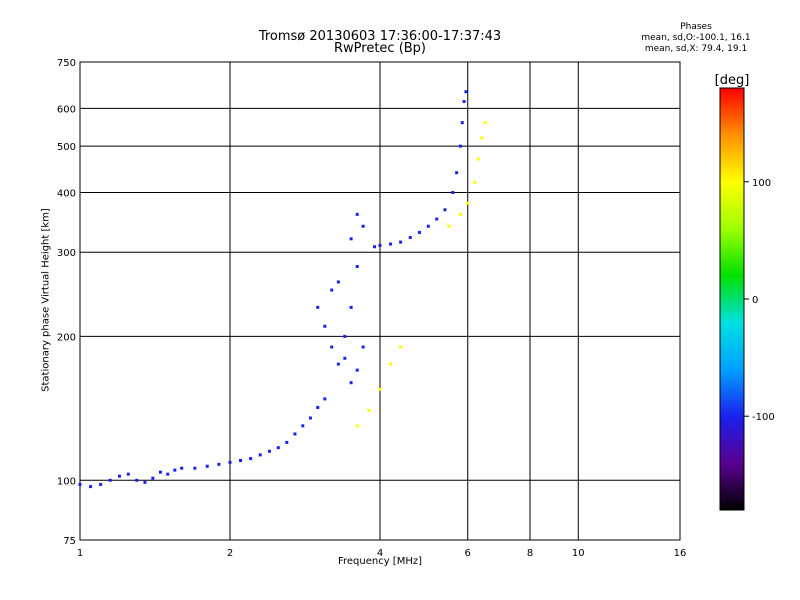 This screenshot has height=600, width=800. What do you see at coordinates (755, 300) in the screenshot?
I see `colorbar-tick-label: 0` at bounding box center [755, 300].